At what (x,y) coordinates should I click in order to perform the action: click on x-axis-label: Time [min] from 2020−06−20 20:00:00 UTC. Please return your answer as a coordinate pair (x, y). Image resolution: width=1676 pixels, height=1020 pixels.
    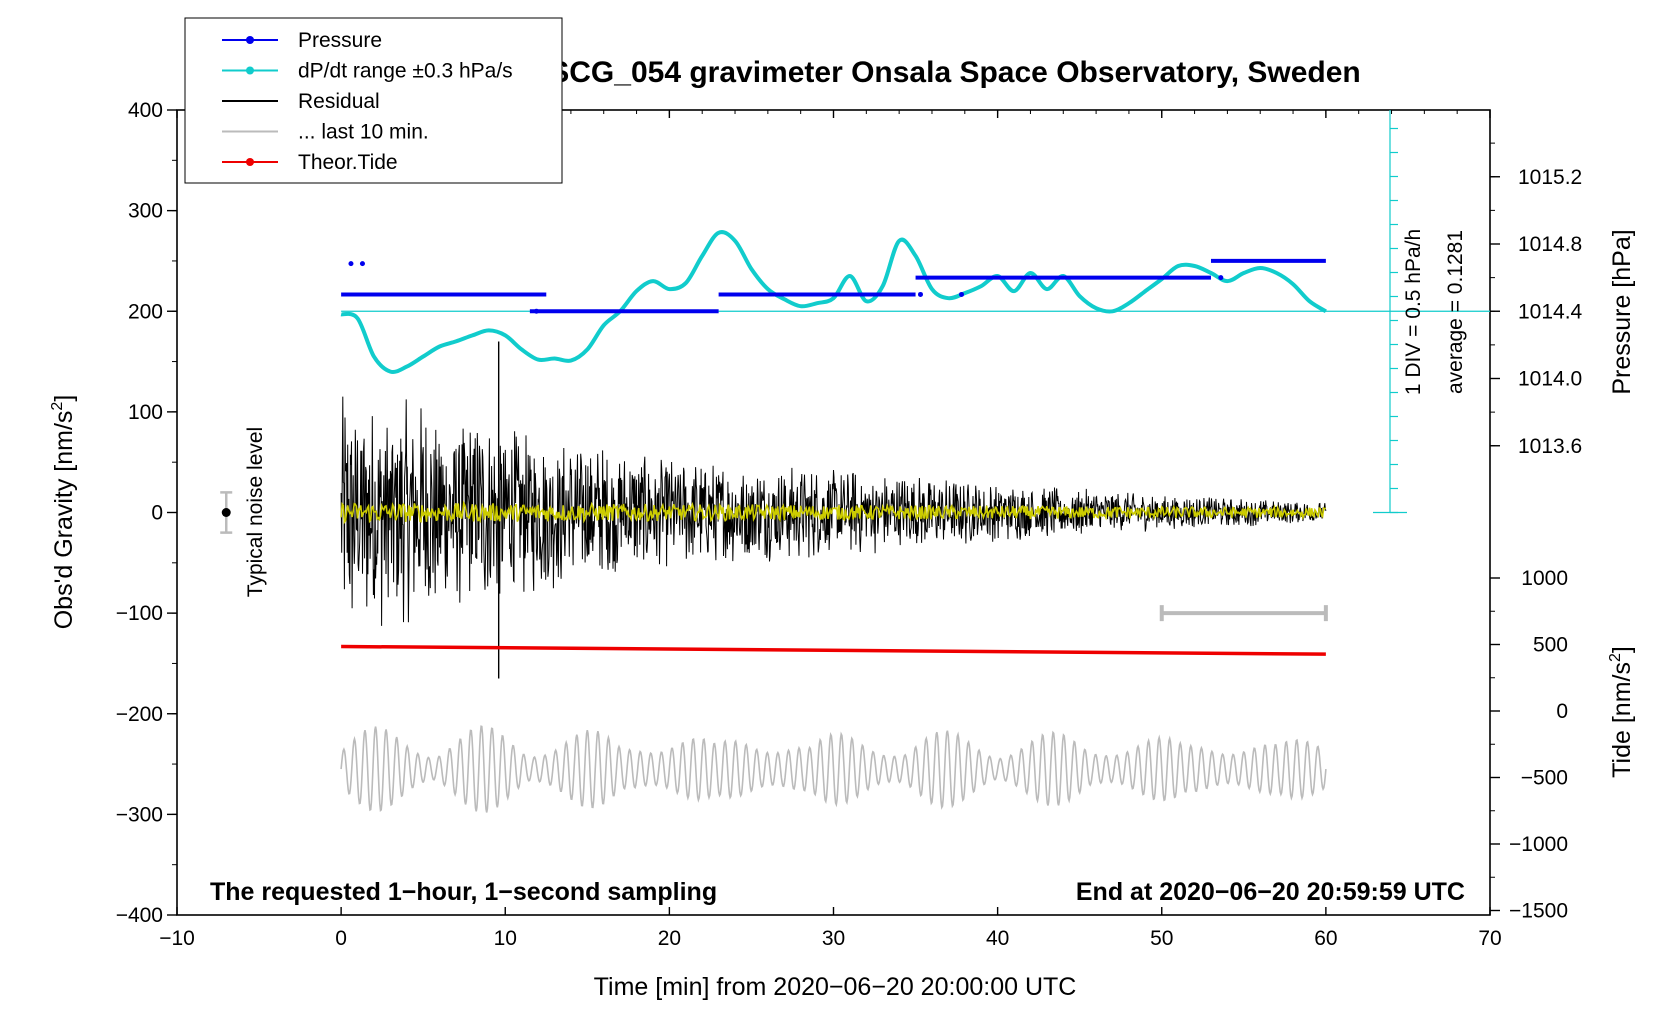
    Looking at the image, I should click on (835, 987).